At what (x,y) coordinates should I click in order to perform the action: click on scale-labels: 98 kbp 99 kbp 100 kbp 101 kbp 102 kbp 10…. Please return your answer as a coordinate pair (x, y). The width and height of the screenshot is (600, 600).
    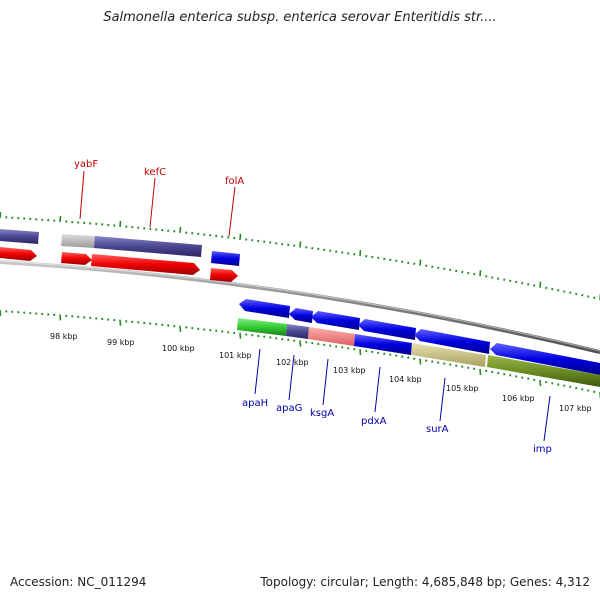
    Looking at the image, I should click on (321, 372).